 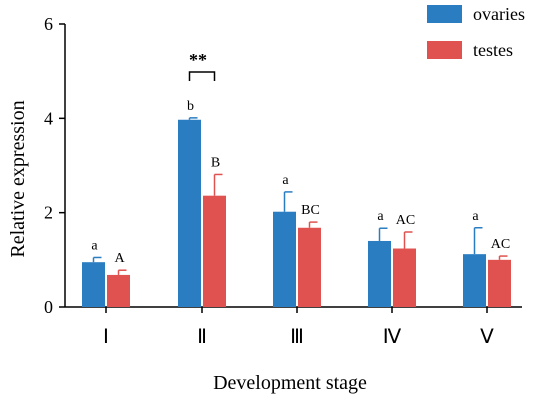 I want to click on y-tick-label: 6, so click(x=48, y=24).